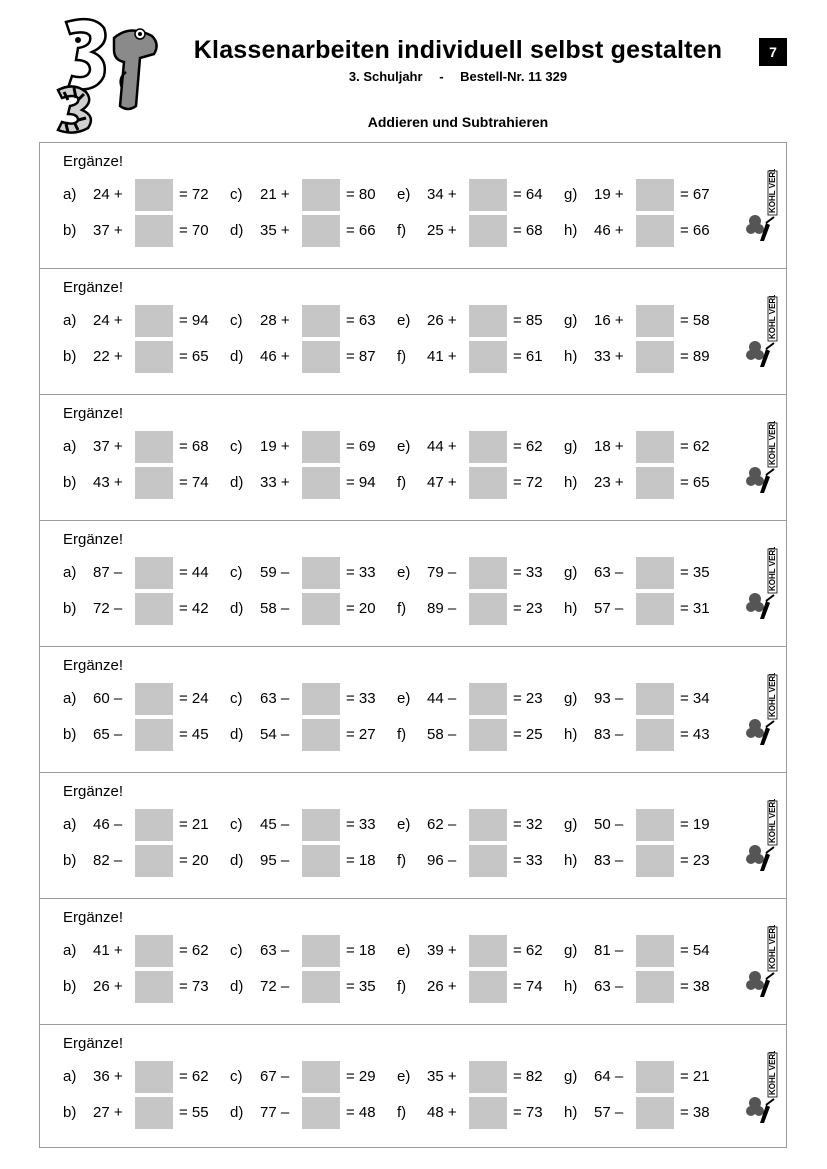 The image size is (827, 1169). What do you see at coordinates (528, 482) in the screenshot?
I see `problem-result: = 72` at bounding box center [528, 482].